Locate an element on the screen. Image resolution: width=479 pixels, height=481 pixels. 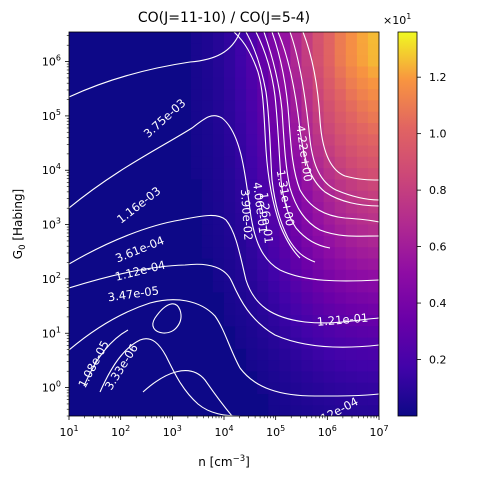
x-axis-ticks: 101 102 103 104 105 106 107 is located at coordinates (224, 427).